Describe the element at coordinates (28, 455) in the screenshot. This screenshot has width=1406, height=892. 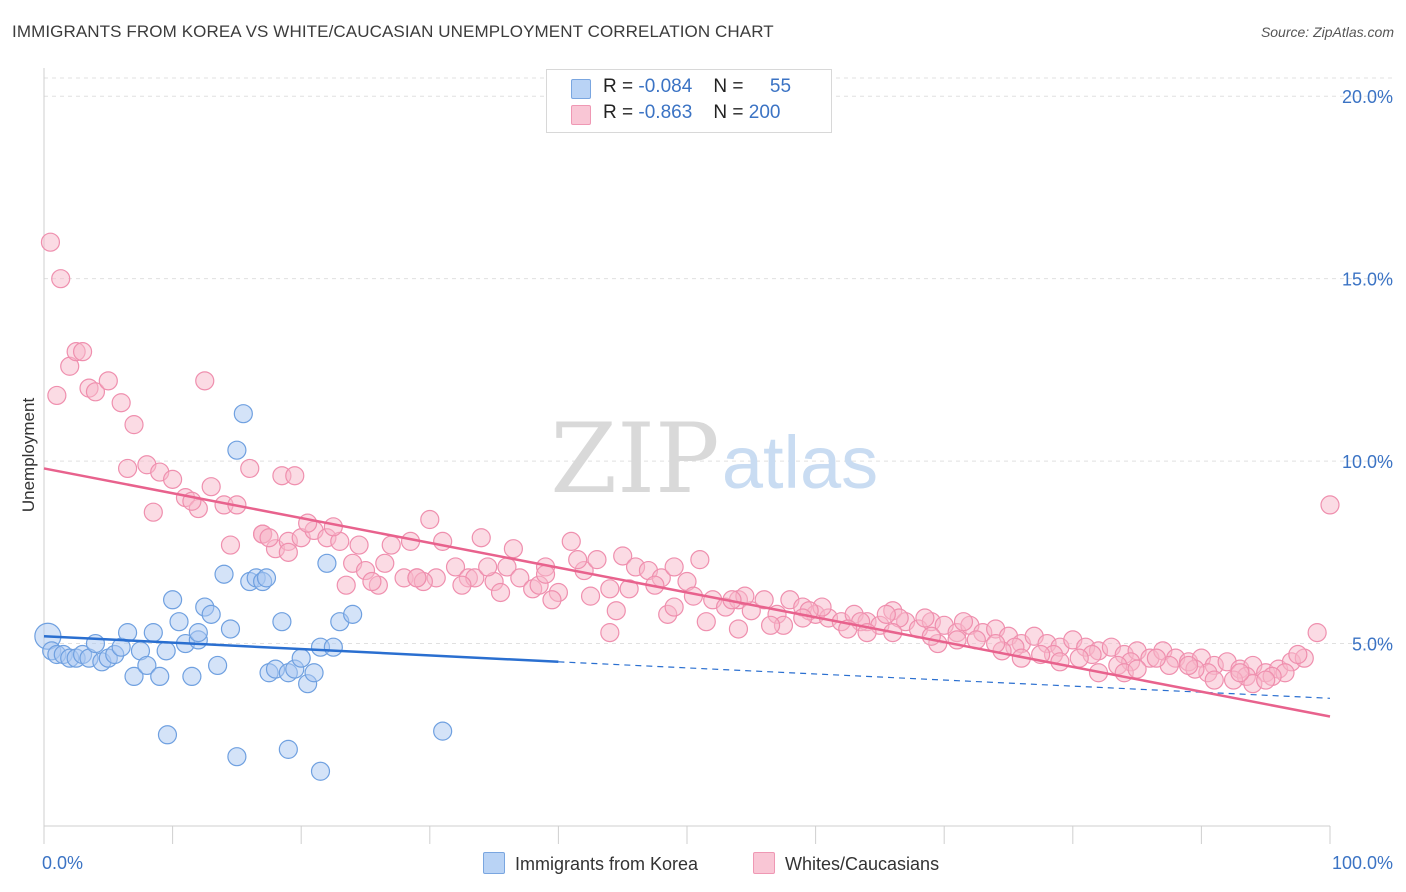
I see `y-axis-title: Unemployment` at that location.